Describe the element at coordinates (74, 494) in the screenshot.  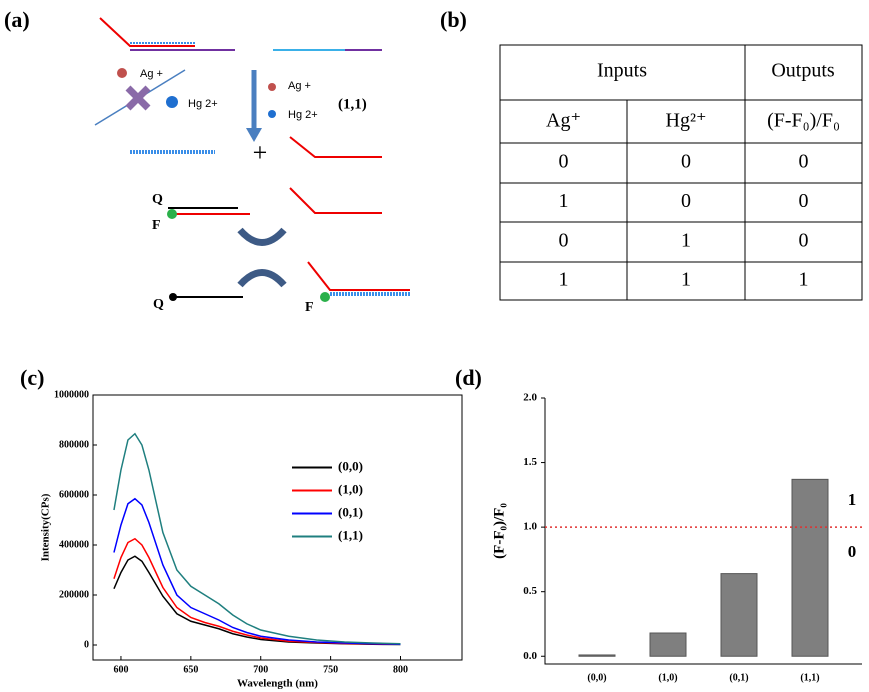
I see `y-tick-label: 600000` at that location.